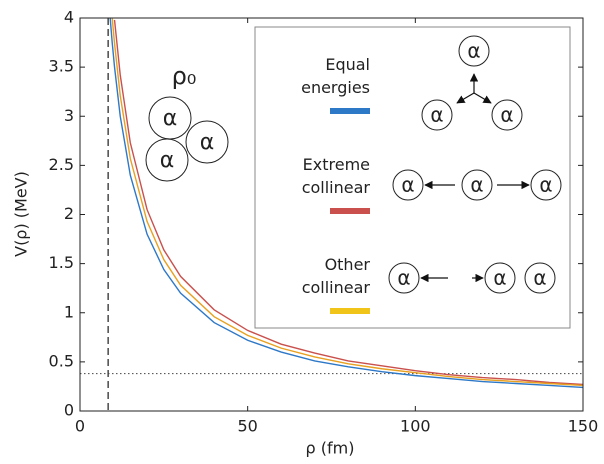 This screenshot has height=464, width=604. Describe the element at coordinates (61, 360) in the screenshot. I see `y-tick-label: 0.5` at that location.